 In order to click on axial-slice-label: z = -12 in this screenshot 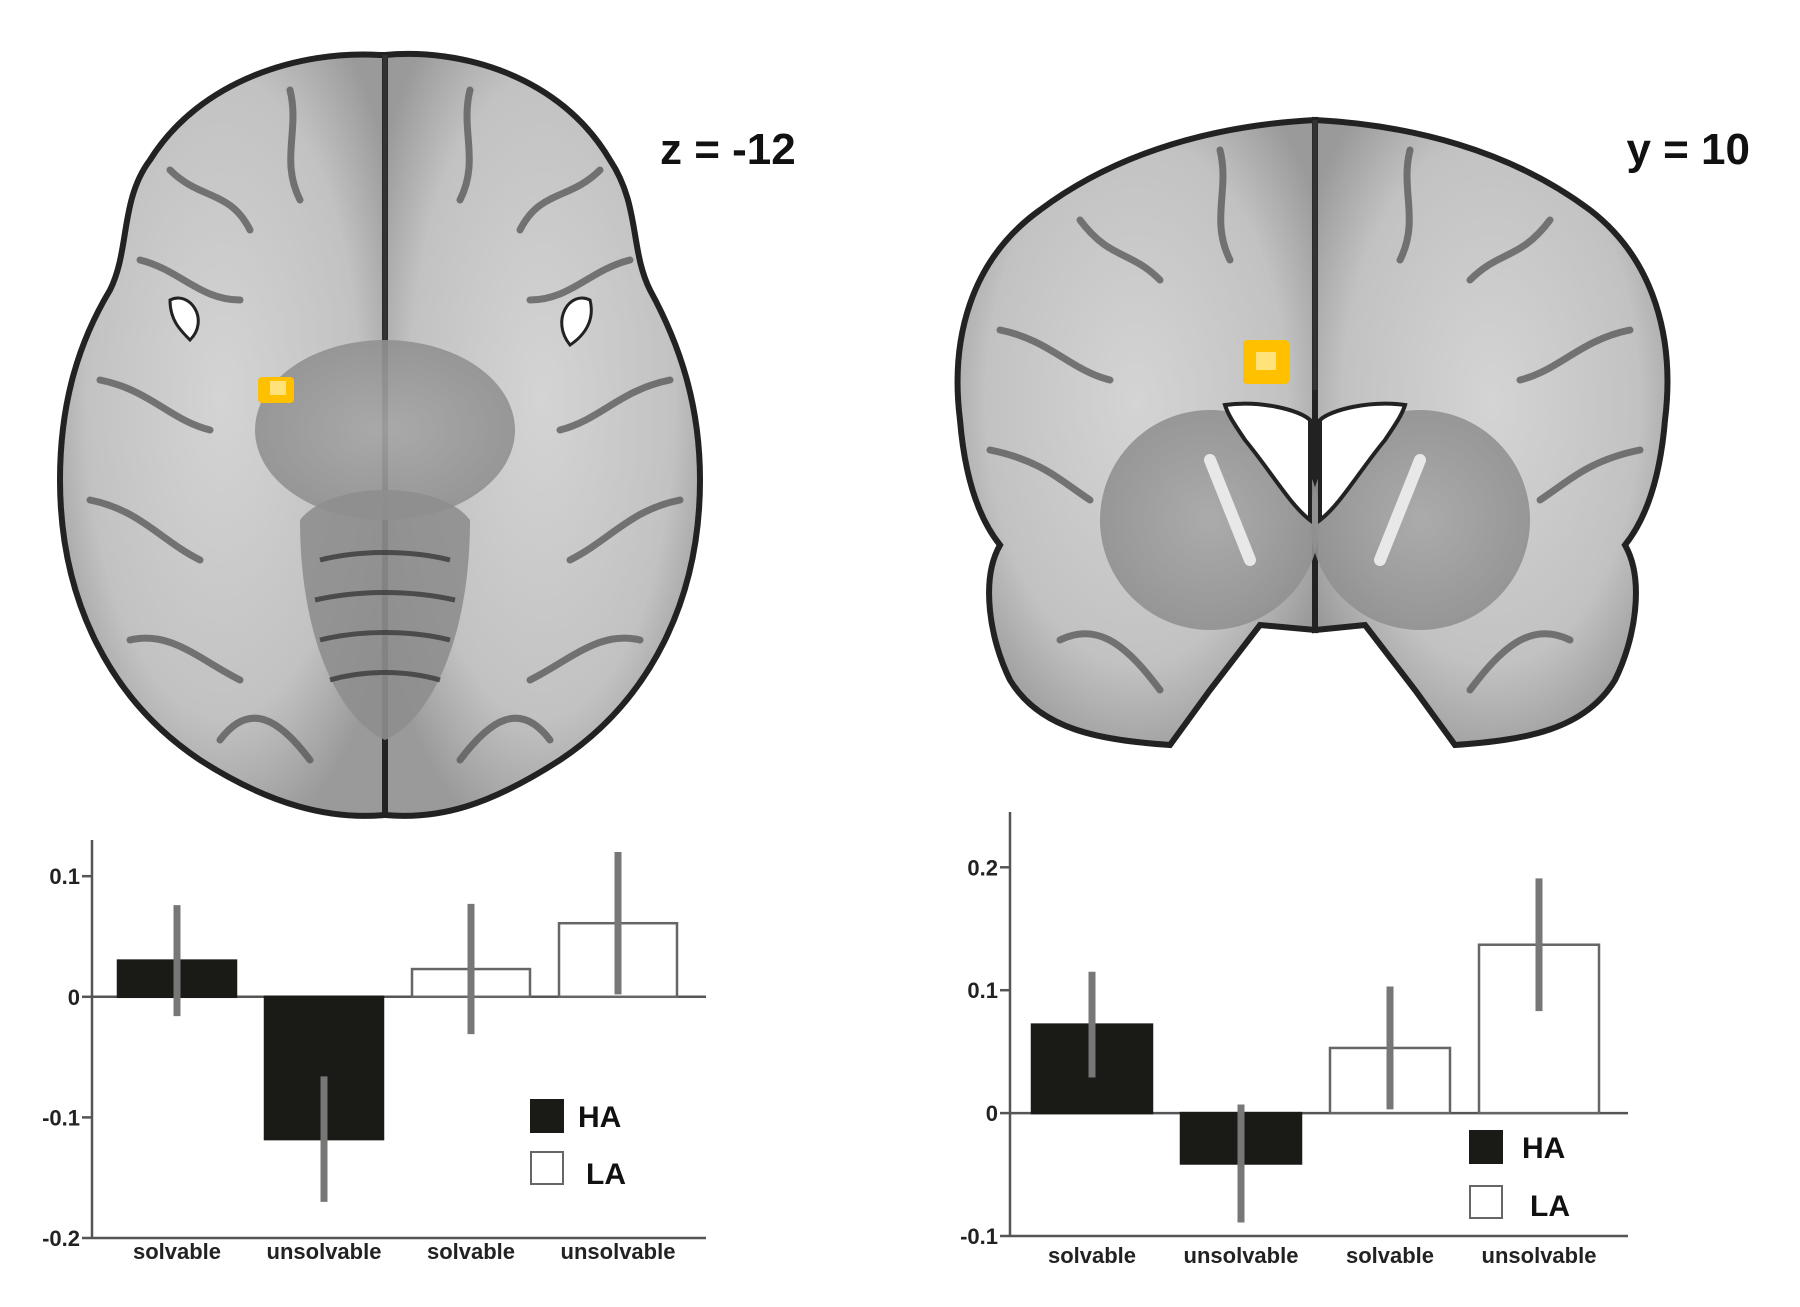, I will do `click(728, 149)`.